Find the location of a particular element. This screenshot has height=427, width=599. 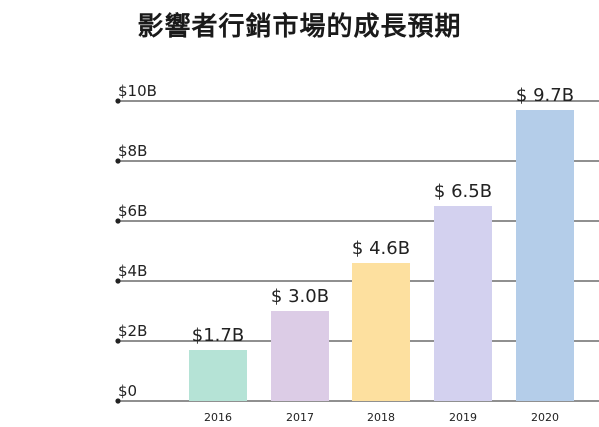

x-tick-label: 2016 is located at coordinates (218, 417).